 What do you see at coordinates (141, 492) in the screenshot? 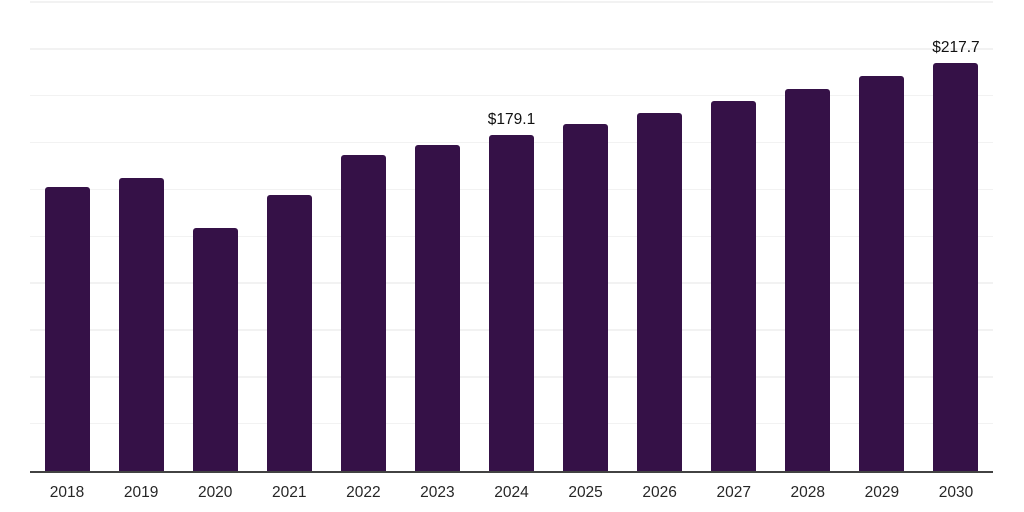
I see `x-tick-2019: 2019` at bounding box center [141, 492].